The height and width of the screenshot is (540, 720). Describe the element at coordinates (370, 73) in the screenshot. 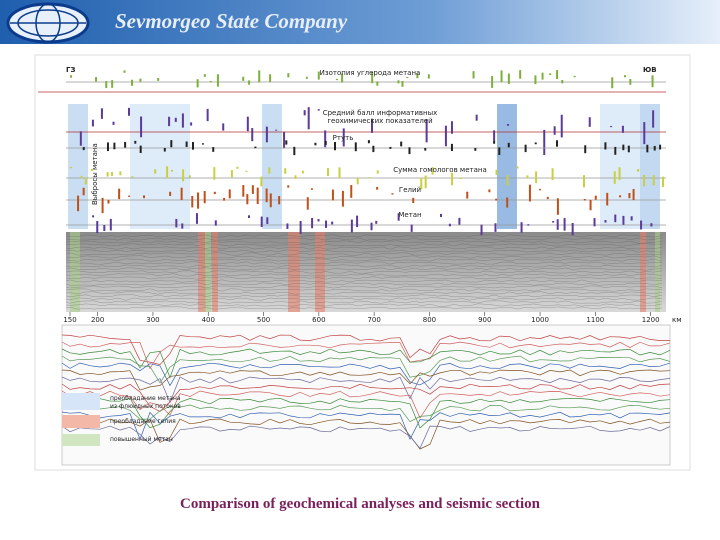

I see `panel-label: Изотопия углерода метана` at that location.